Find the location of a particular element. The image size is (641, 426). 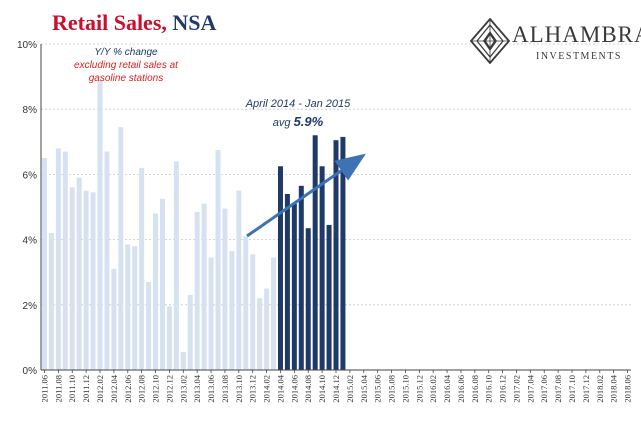

x-tick-label: 2014.10 is located at coordinates (322, 389).